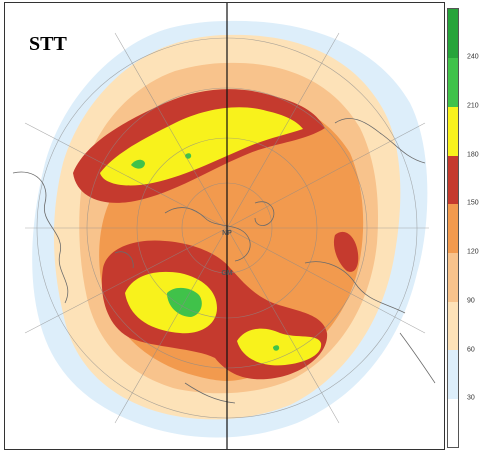 This screenshot has height=457, width=482. Describe the element at coordinates (471, 350) in the screenshot. I see `colorbar-tick-60: 60` at that location.